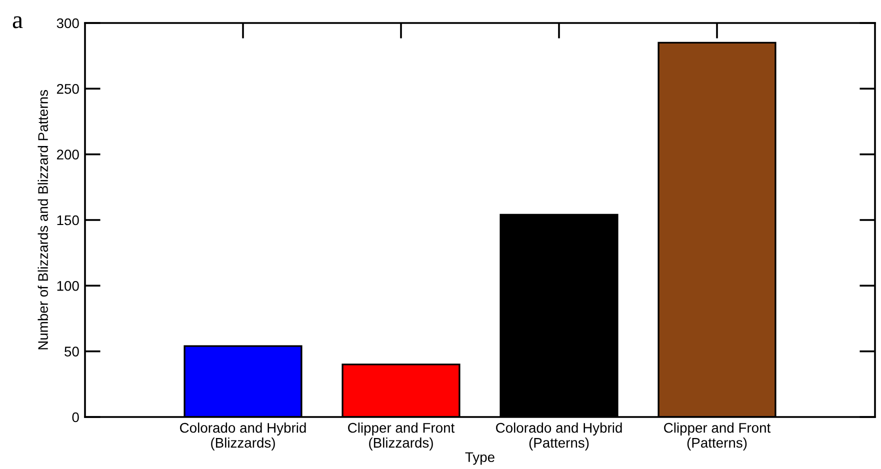 This screenshot has width=881, height=469. What do you see at coordinates (243, 436) in the screenshot?
I see `x-tick-label: Colorado and Hybrid (Blizzards)` at bounding box center [243, 436].